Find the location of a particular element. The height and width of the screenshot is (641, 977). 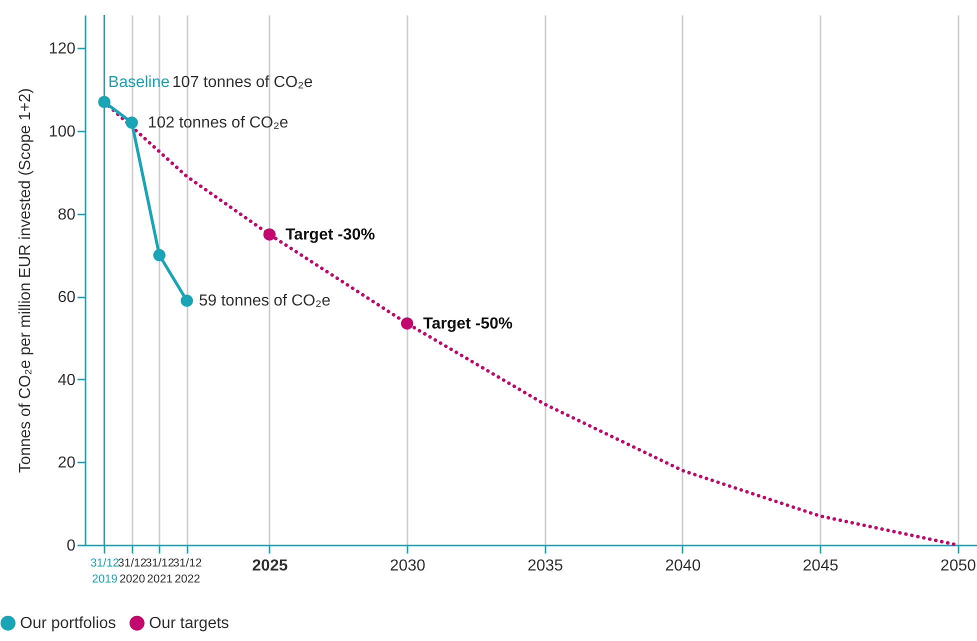

y-tick-label: 40 is located at coordinates (67, 380).